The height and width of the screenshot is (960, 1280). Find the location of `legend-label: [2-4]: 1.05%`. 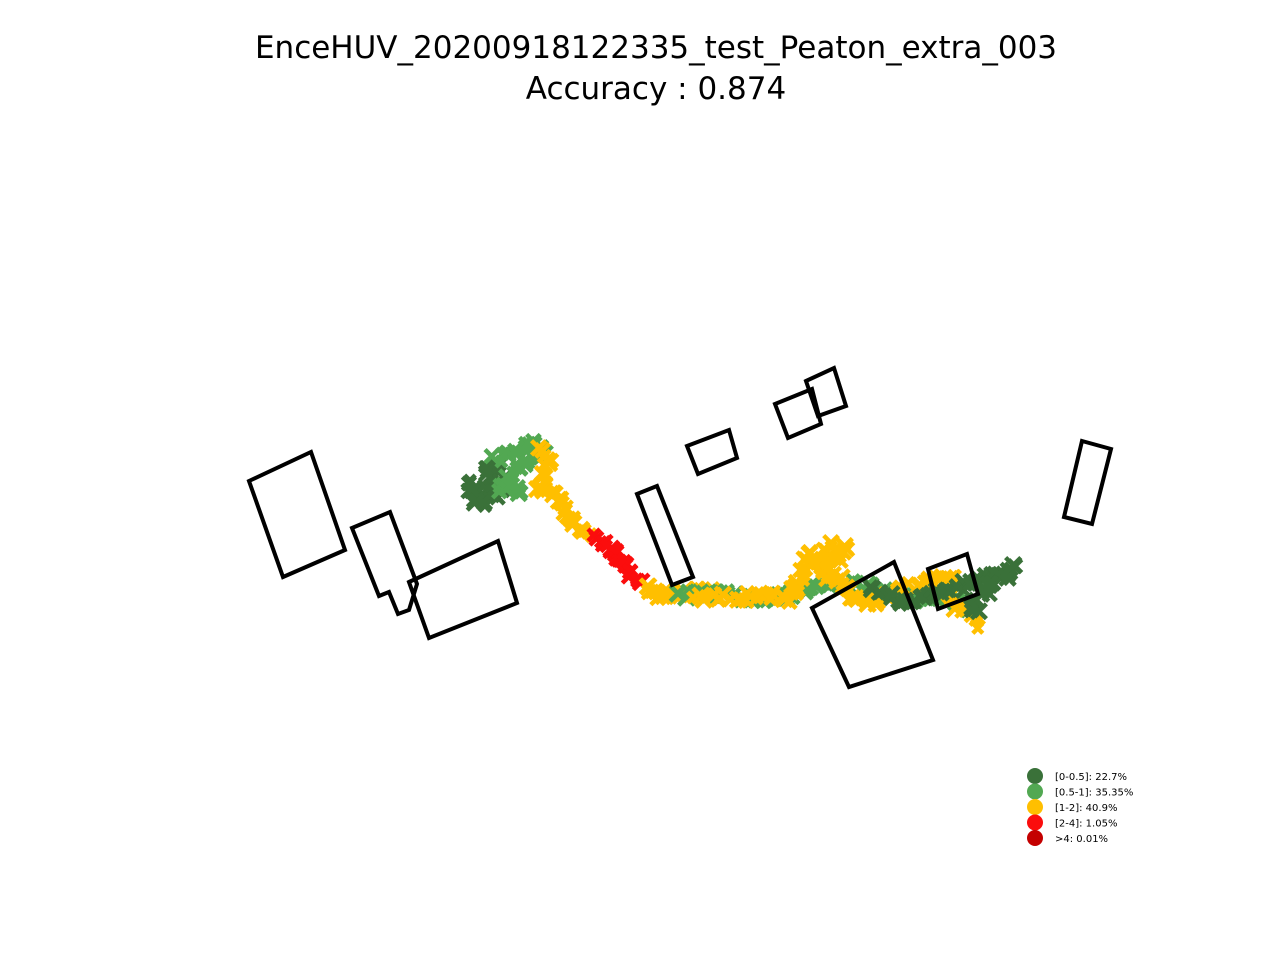

legend-label: [2-4]: 1.05% is located at coordinates (1086, 824).